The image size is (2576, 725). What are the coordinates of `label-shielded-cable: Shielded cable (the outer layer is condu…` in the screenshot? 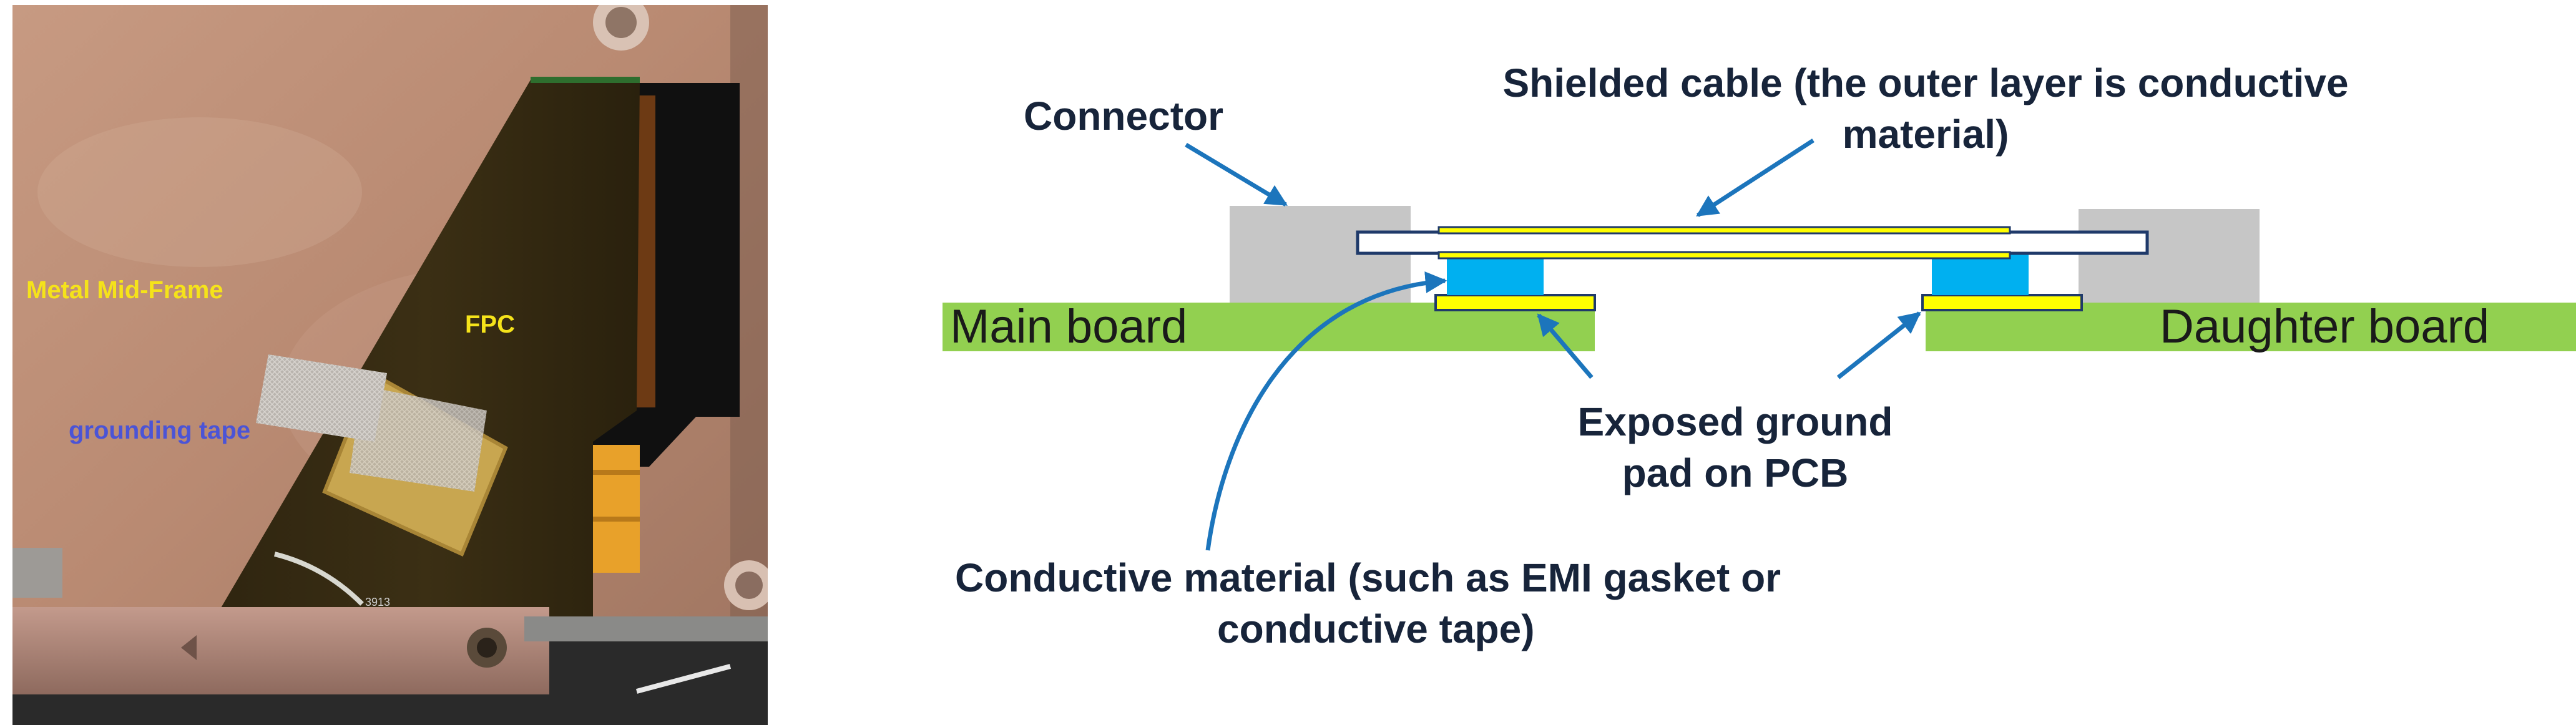 It's located at (1925, 108).